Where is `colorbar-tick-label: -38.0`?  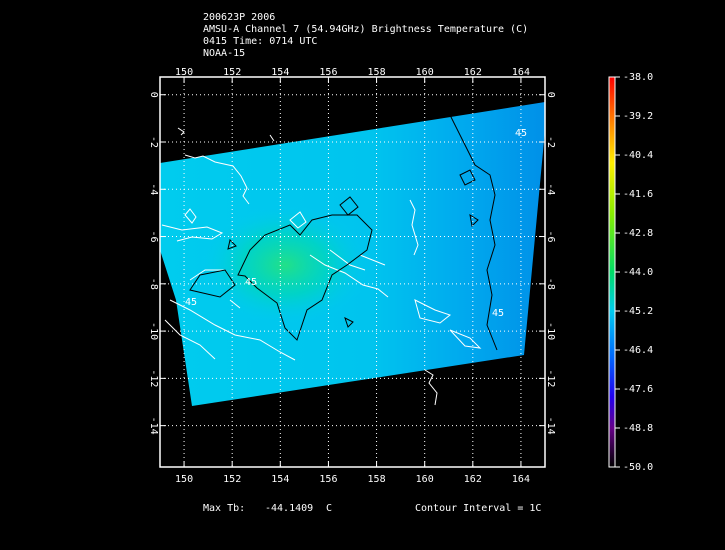 colorbar-tick-label: -38.0 is located at coordinates (638, 77).